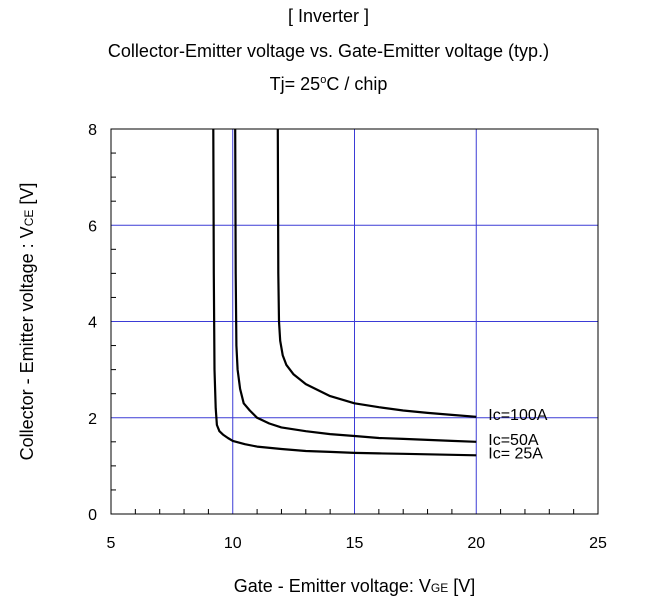  What do you see at coordinates (111, 543) in the screenshot?
I see `x-tick-label: 5` at bounding box center [111, 543].